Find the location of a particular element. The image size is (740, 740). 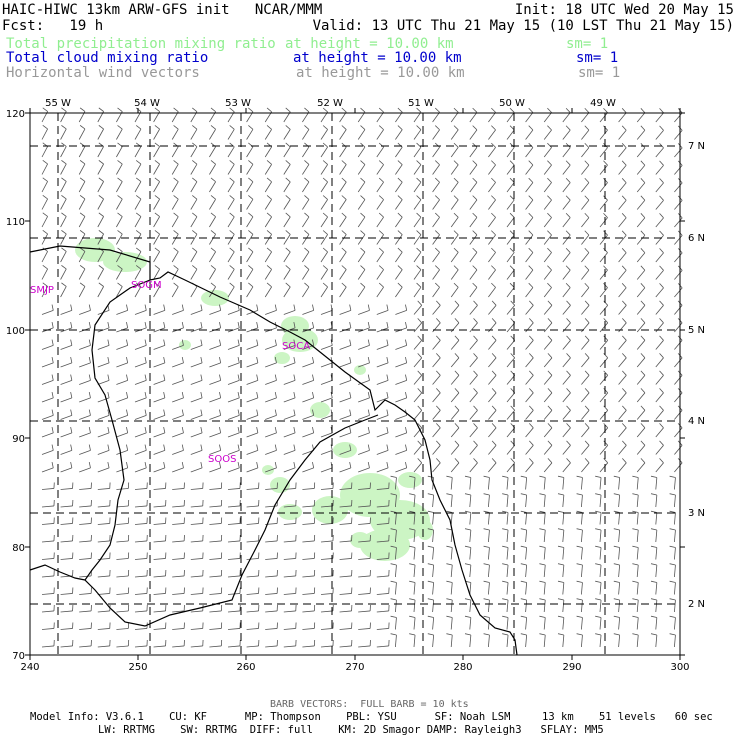

lat-label: 7 N is located at coordinates (696, 146).